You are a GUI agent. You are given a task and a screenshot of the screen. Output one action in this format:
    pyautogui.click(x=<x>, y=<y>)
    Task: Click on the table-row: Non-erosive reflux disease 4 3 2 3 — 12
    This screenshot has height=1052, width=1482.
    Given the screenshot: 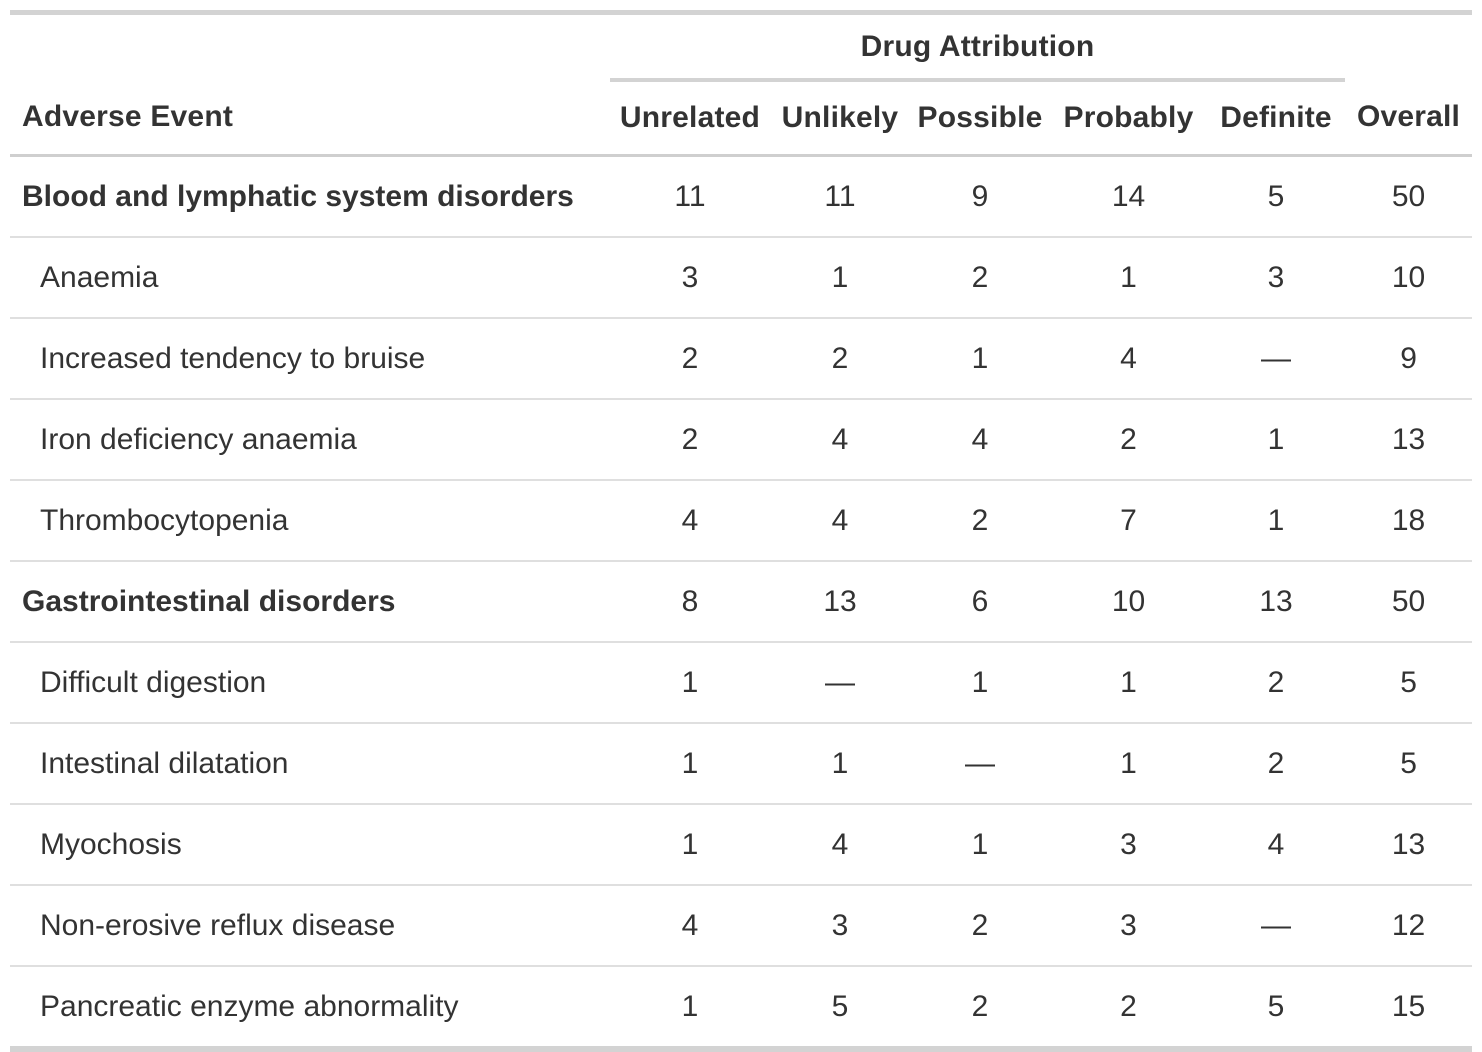 What is the action you would take?
    pyautogui.click(x=741, y=926)
    